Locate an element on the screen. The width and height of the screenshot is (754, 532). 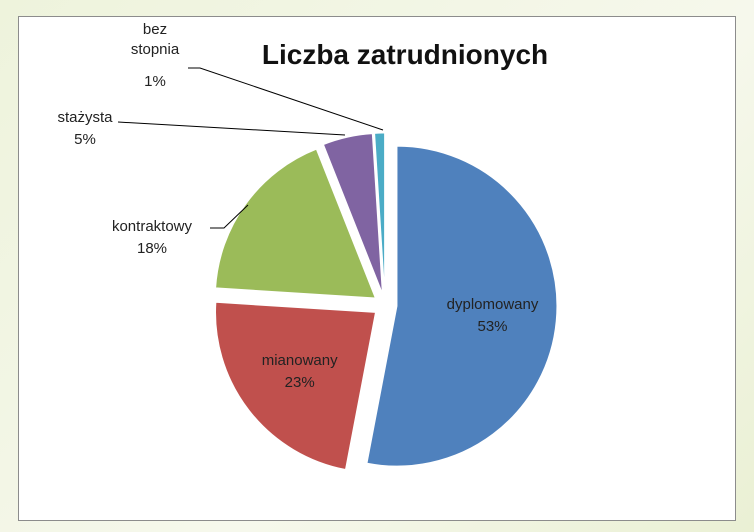
slice-value-label: 5% is located at coordinates (85, 139).